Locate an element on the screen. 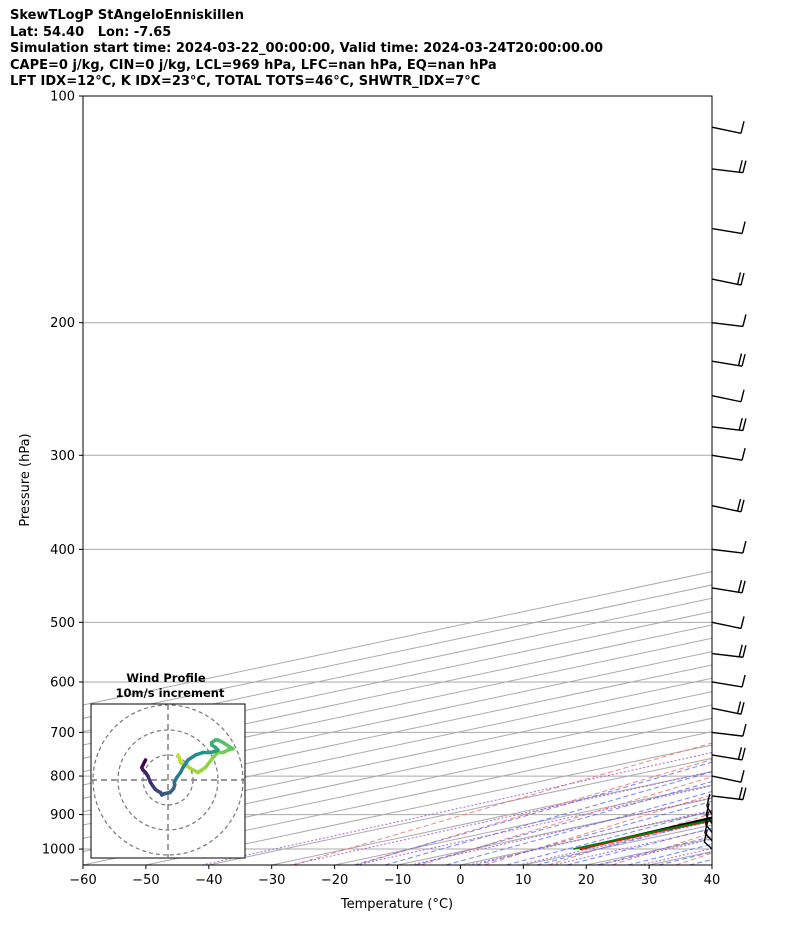  x-tick-label: 0 is located at coordinates (460, 880).